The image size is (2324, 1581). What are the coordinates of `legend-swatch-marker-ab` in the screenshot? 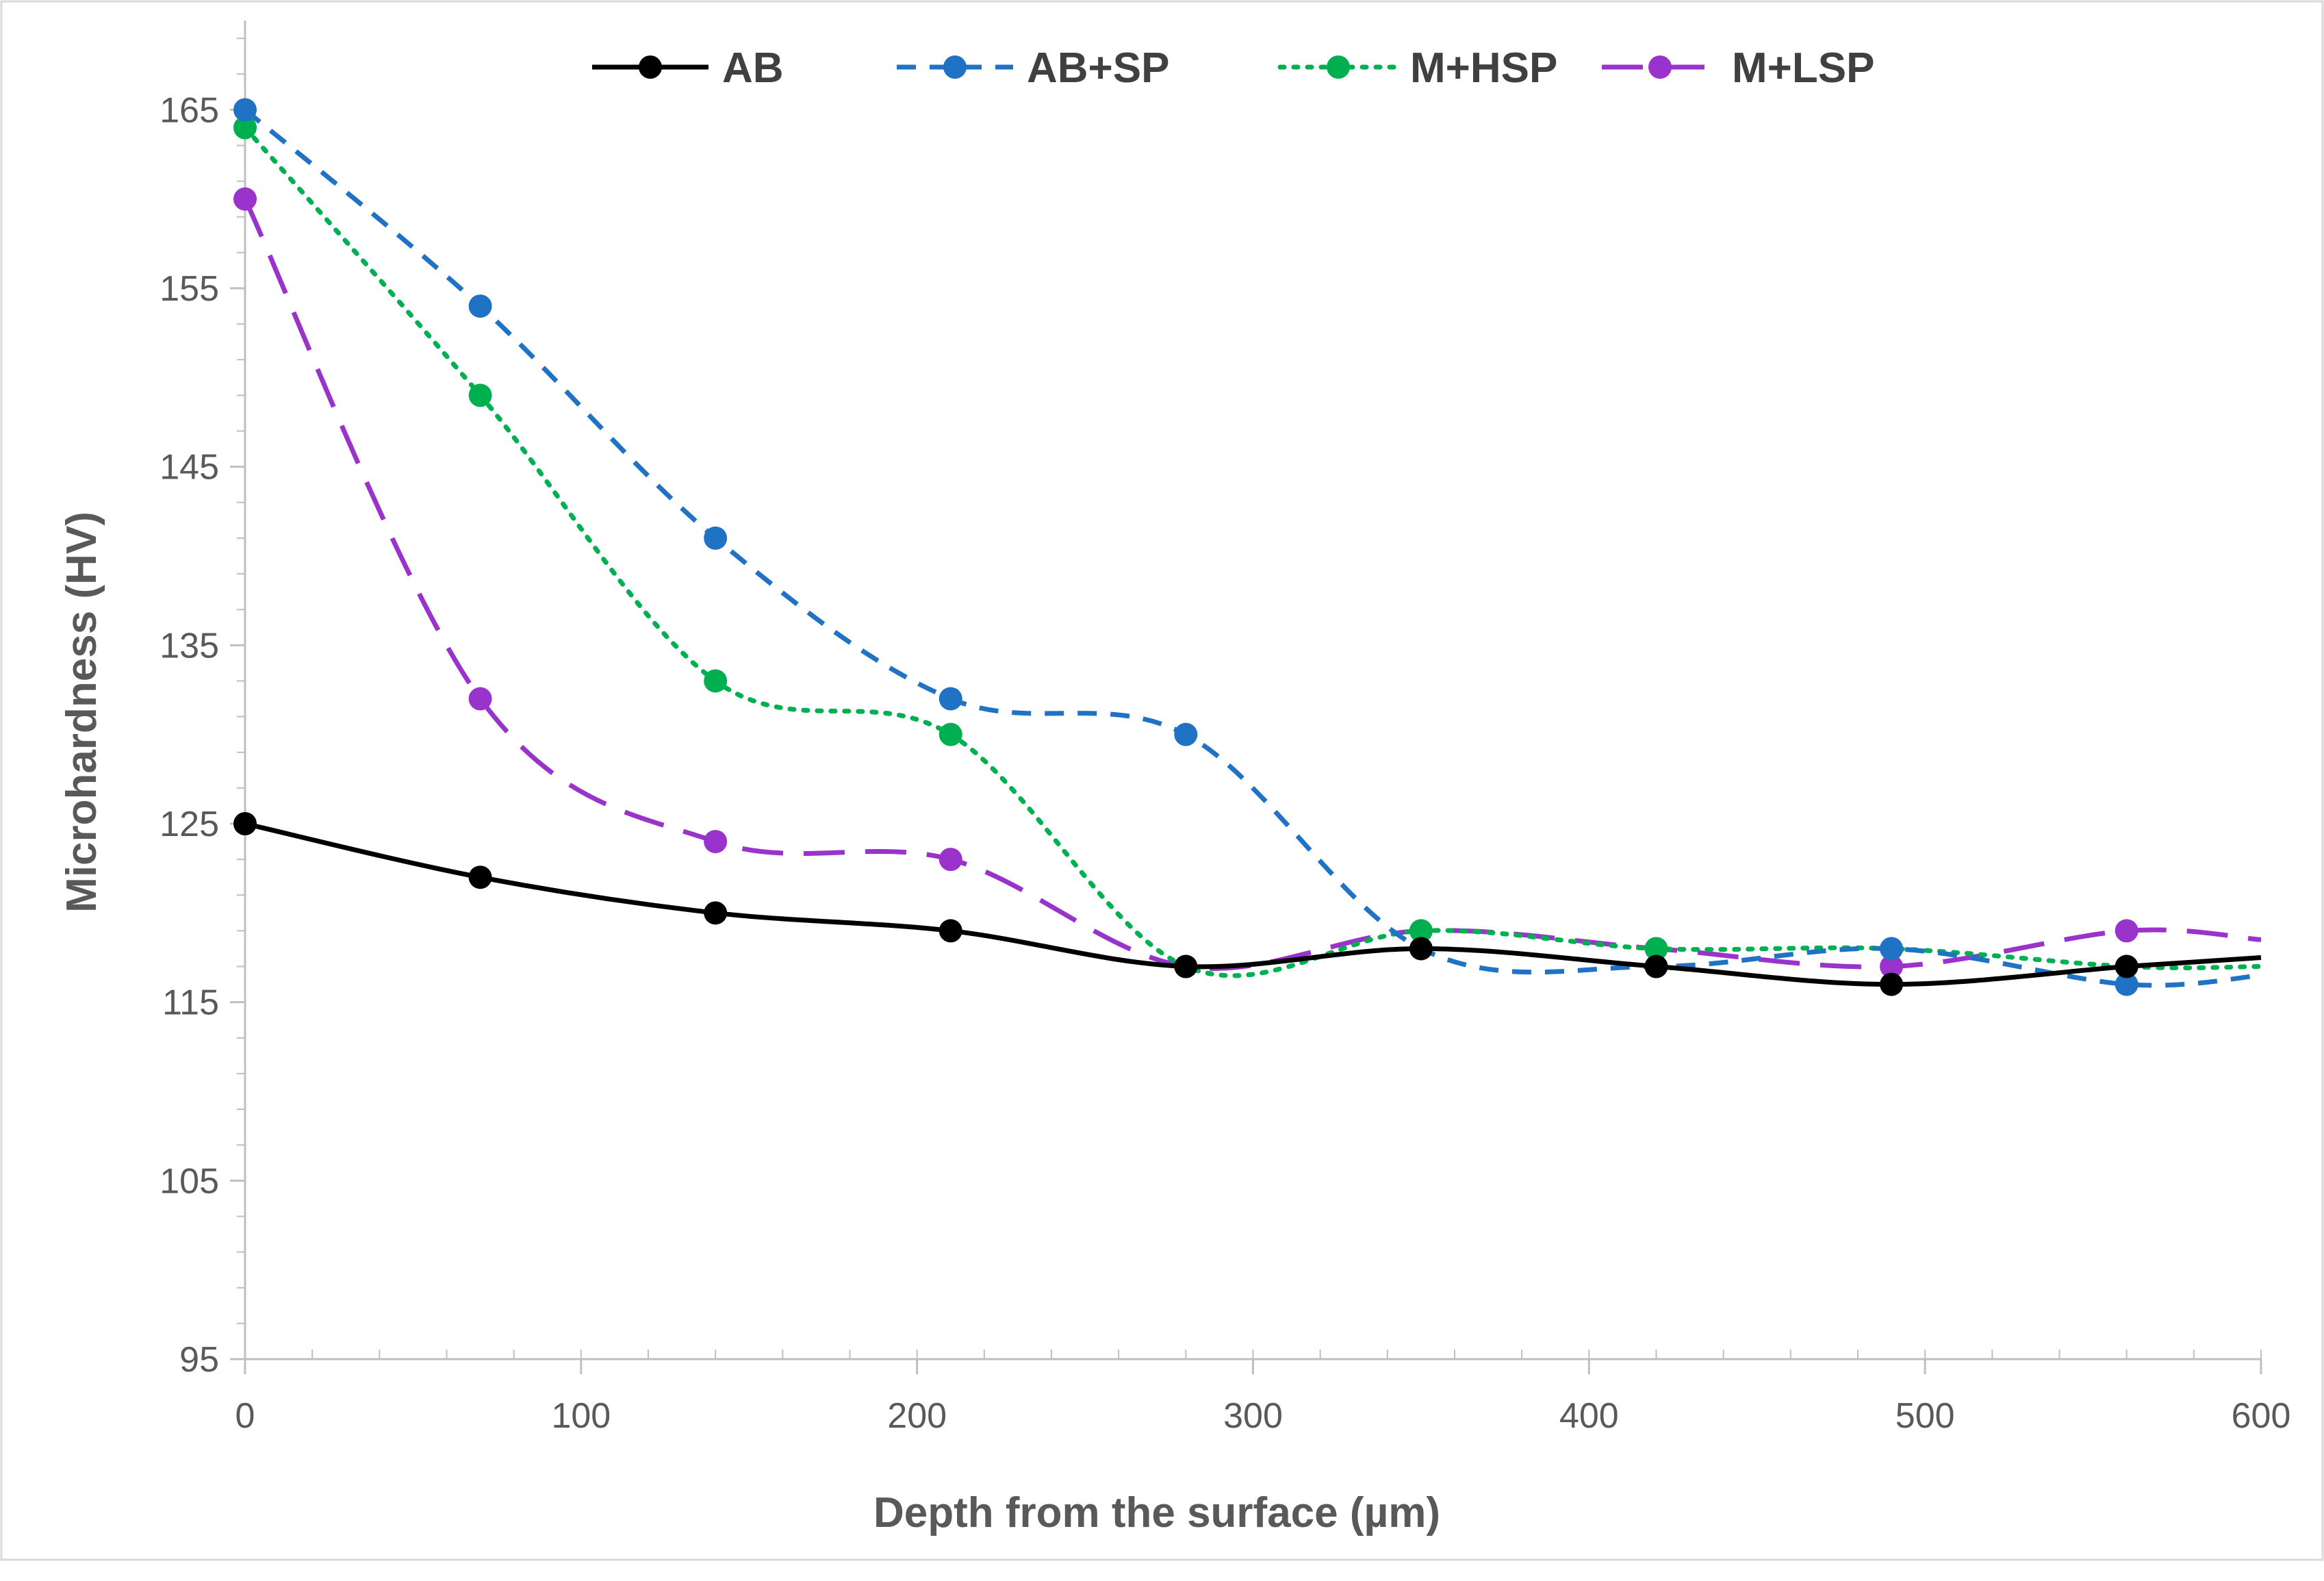 It's located at (650, 67).